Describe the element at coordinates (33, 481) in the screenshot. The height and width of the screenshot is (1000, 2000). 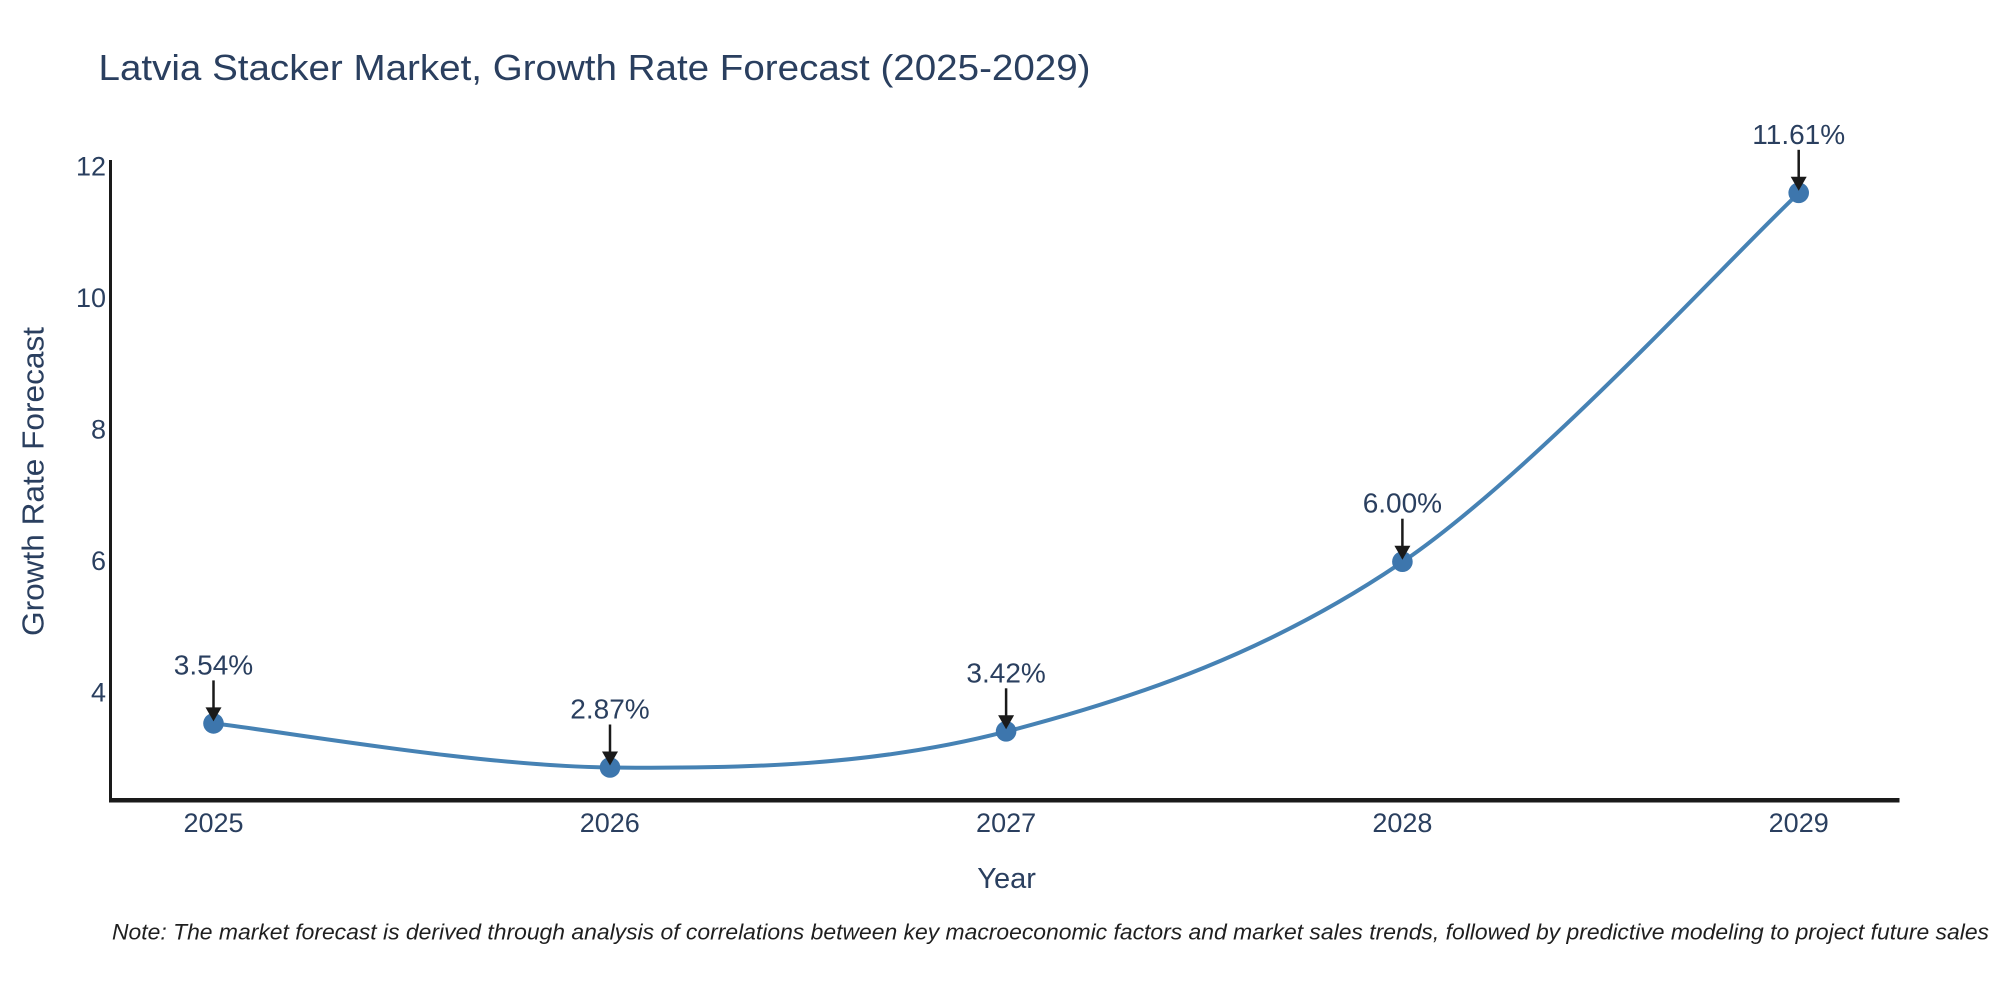
I see `svg-text: Growth Rate Forecast` at that location.